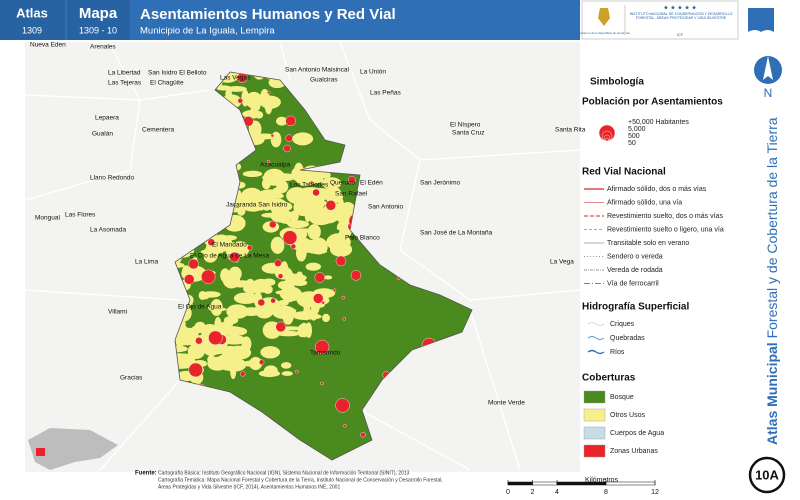  Describe the element at coordinates (117, 312) in the screenshot. I see `place-label: Villami` at that location.